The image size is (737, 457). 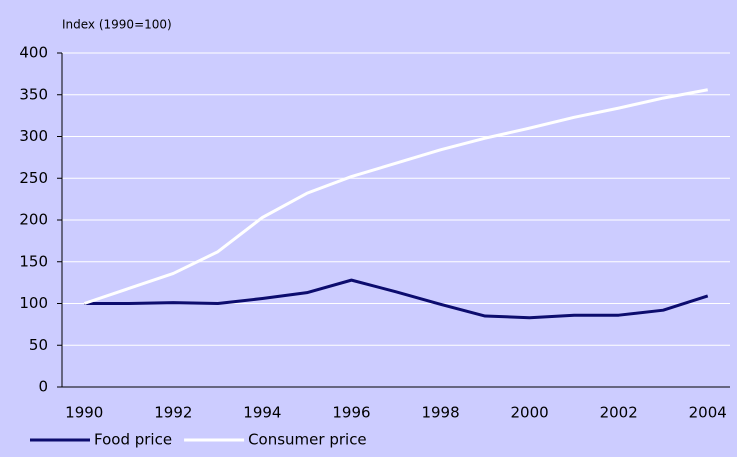 What do you see at coordinates (117, 25) in the screenshot?
I see `y-axis-label: Index (1990=100)` at bounding box center [117, 25].